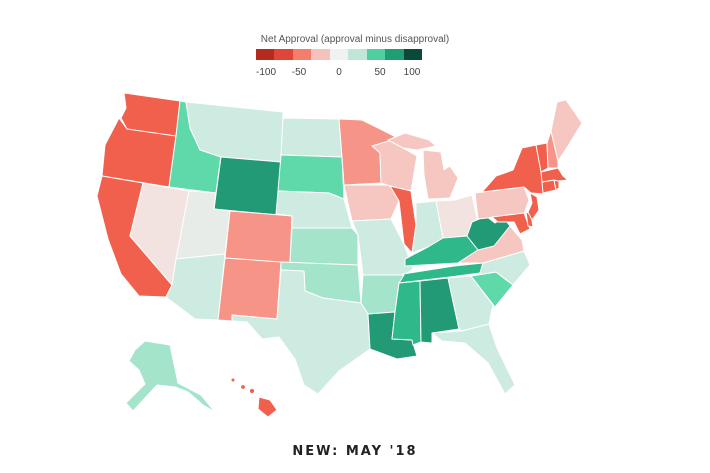  Describe the element at coordinates (301, 332) in the screenshot. I see `state-texas` at that location.